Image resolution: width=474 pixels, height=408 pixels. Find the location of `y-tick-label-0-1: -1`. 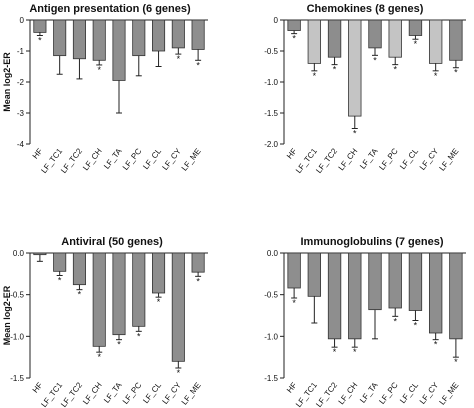

y-tick-label-0-1: -1 is located at coordinates (21, 51).